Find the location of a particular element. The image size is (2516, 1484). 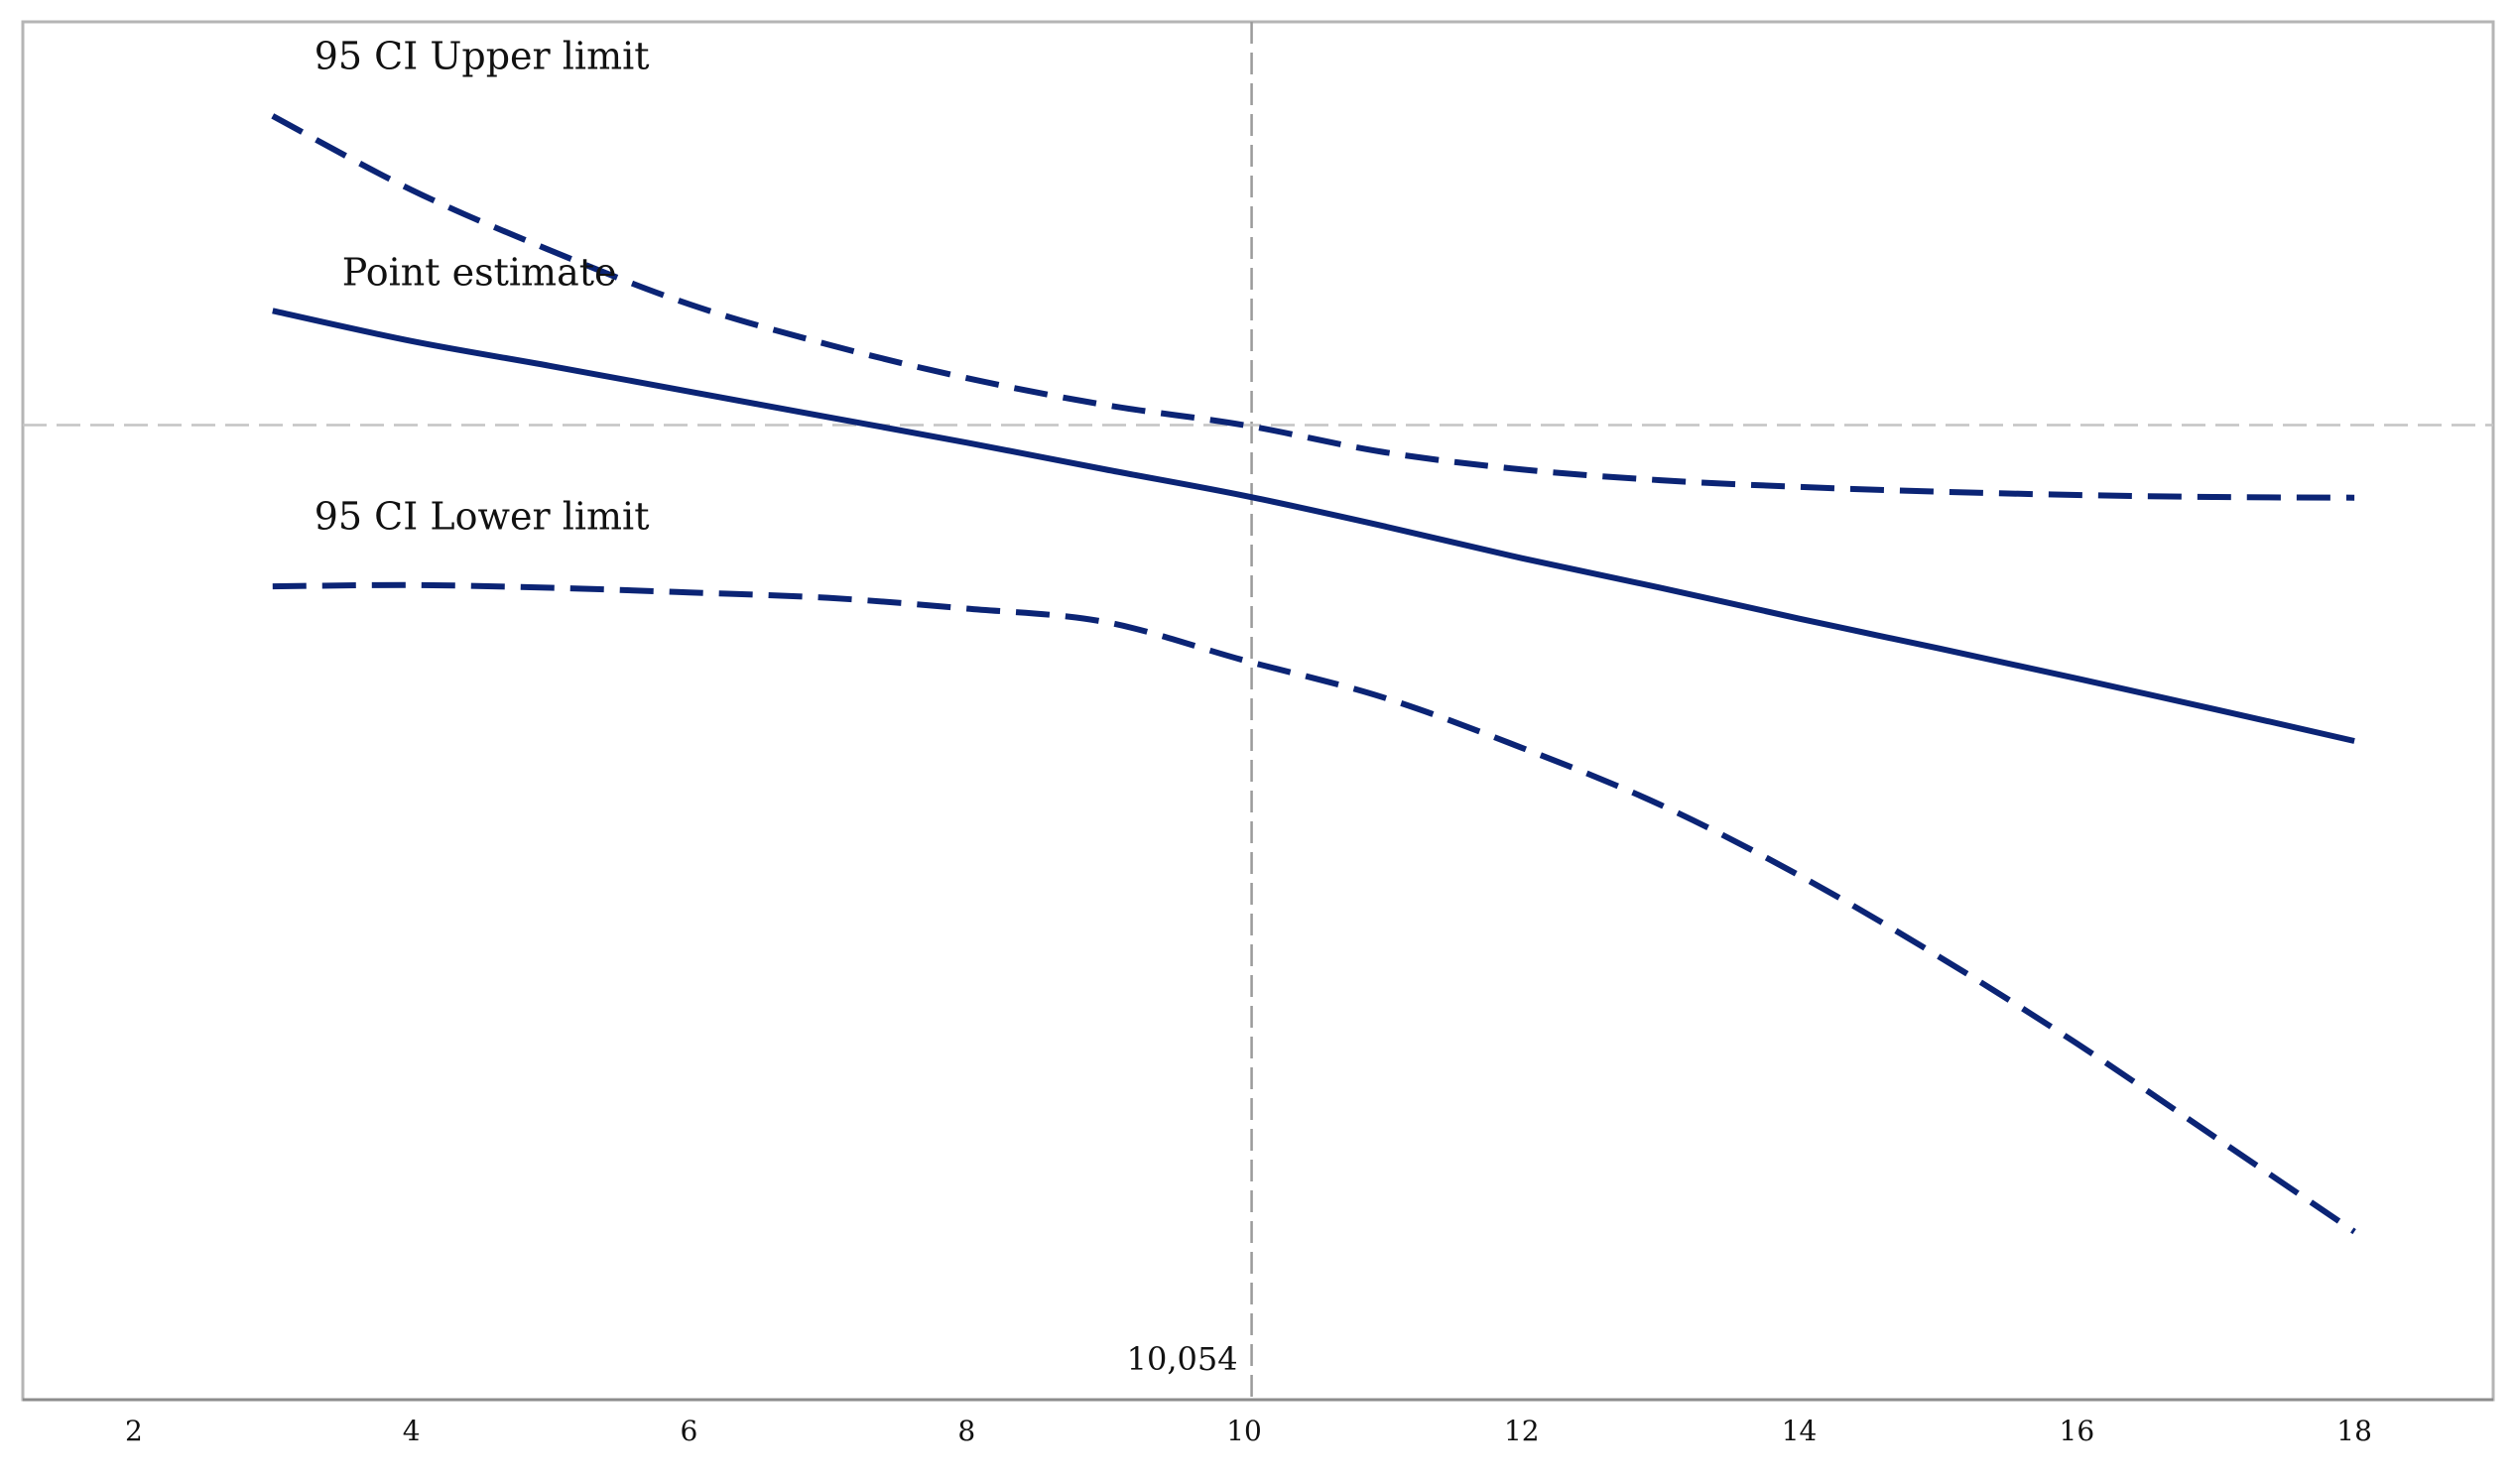

annotation-label: Point estimate is located at coordinates (479, 273).